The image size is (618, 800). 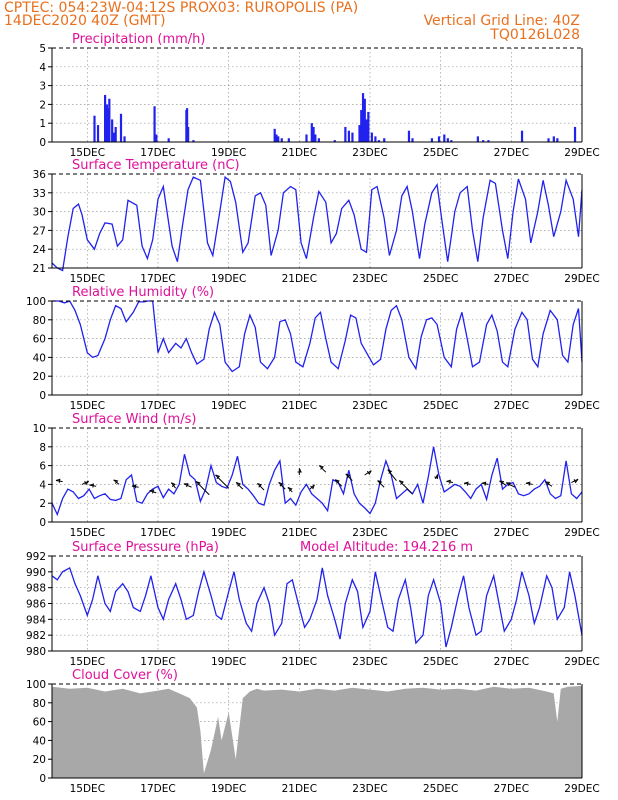 I want to click on cloud-x-tick-label: 27DEC, so click(x=511, y=789).